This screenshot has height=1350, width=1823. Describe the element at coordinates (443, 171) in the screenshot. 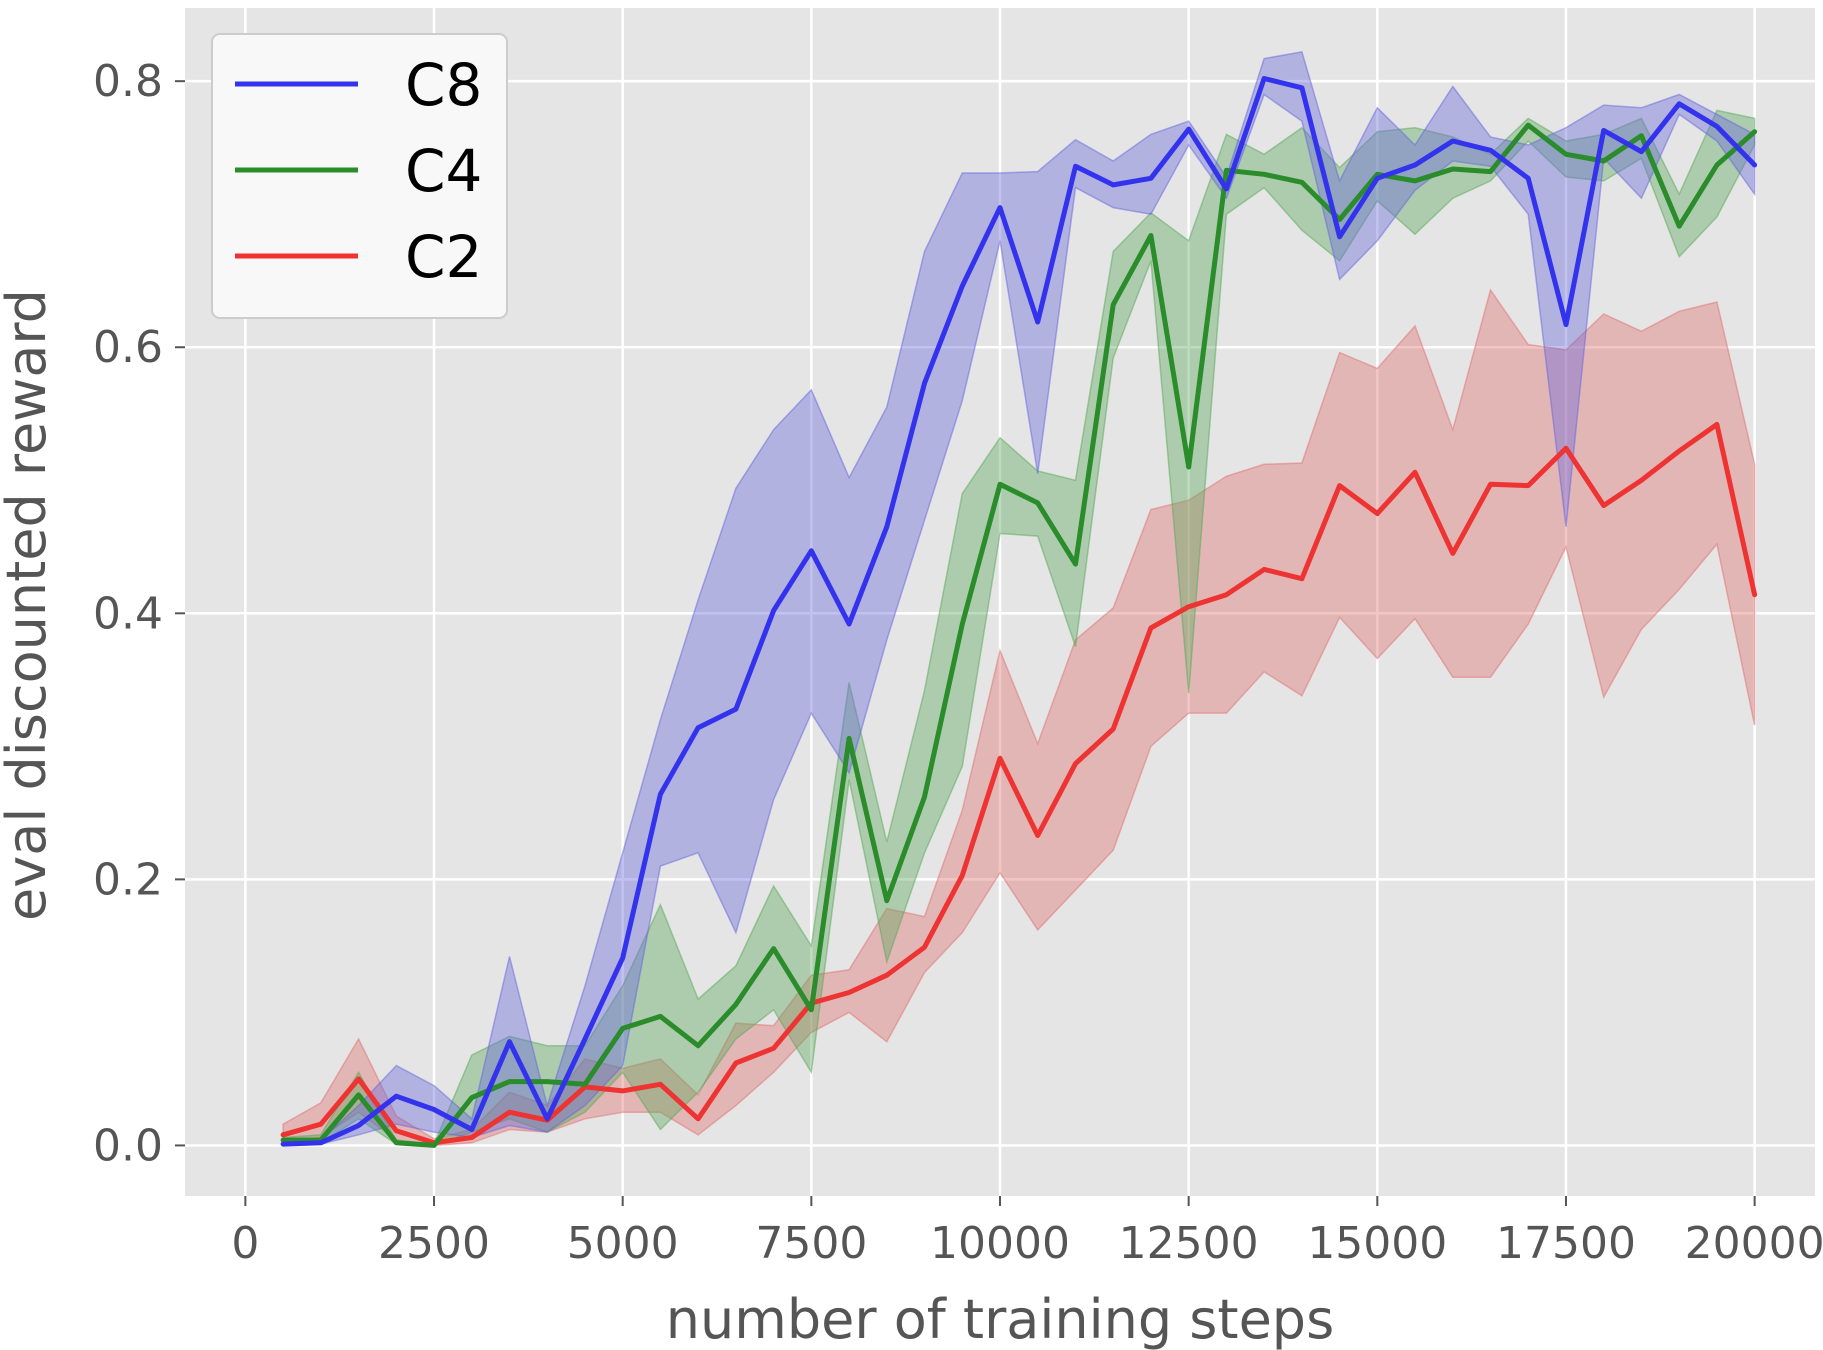

I see `legend-label-c4: C4` at that location.